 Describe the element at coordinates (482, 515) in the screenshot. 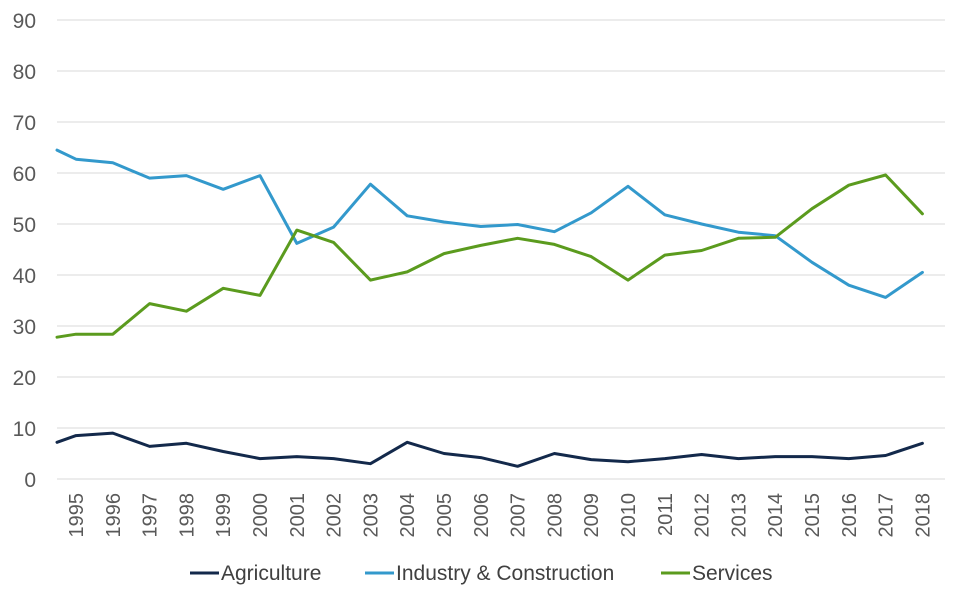

I see `x-tick-label: 2006` at that location.